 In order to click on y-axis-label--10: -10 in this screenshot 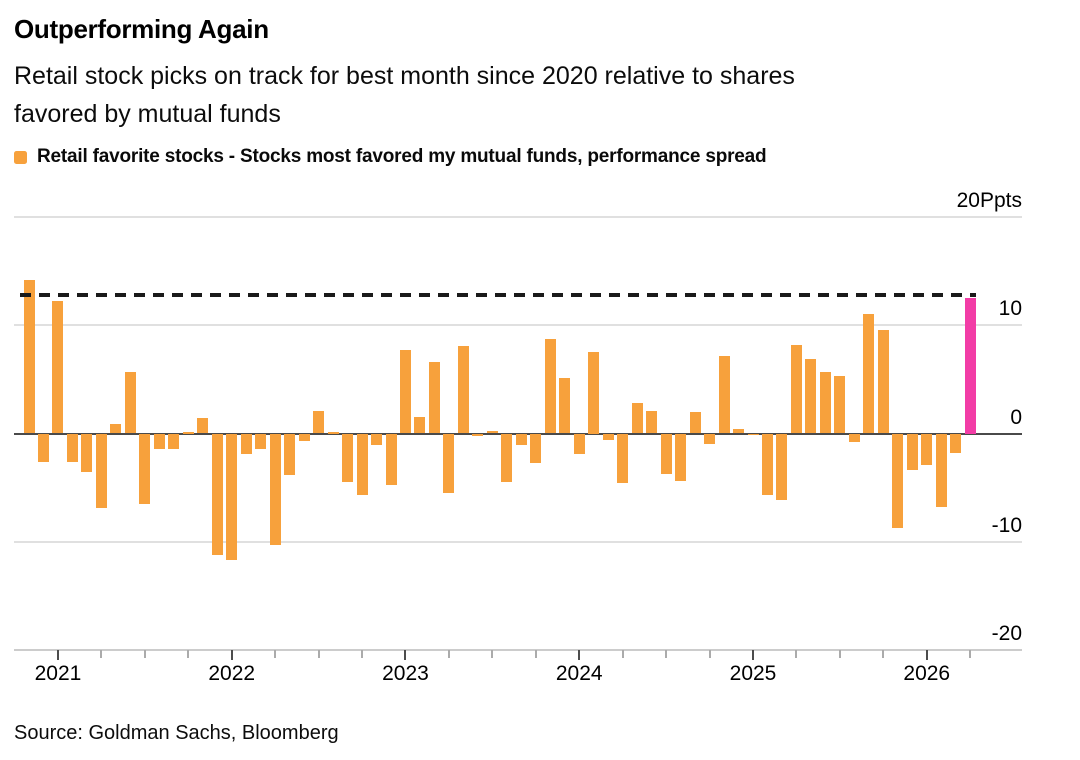, I will do `click(1006, 525)`.